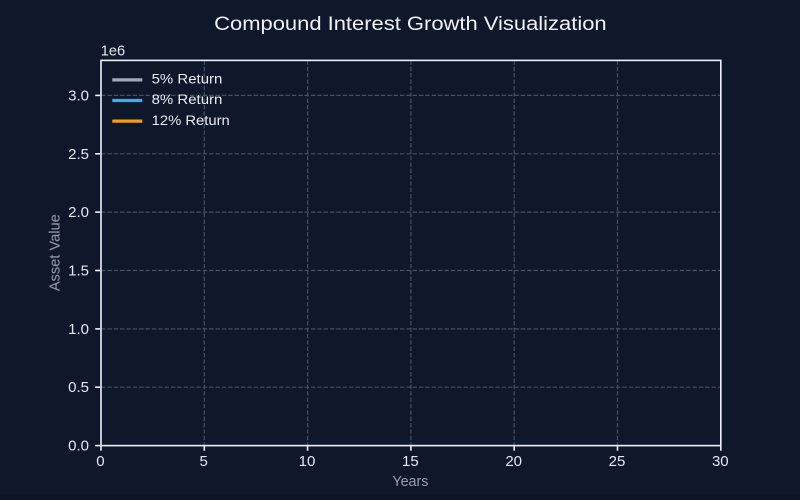  What do you see at coordinates (617, 461) in the screenshot?
I see `svg-text: 25` at bounding box center [617, 461].